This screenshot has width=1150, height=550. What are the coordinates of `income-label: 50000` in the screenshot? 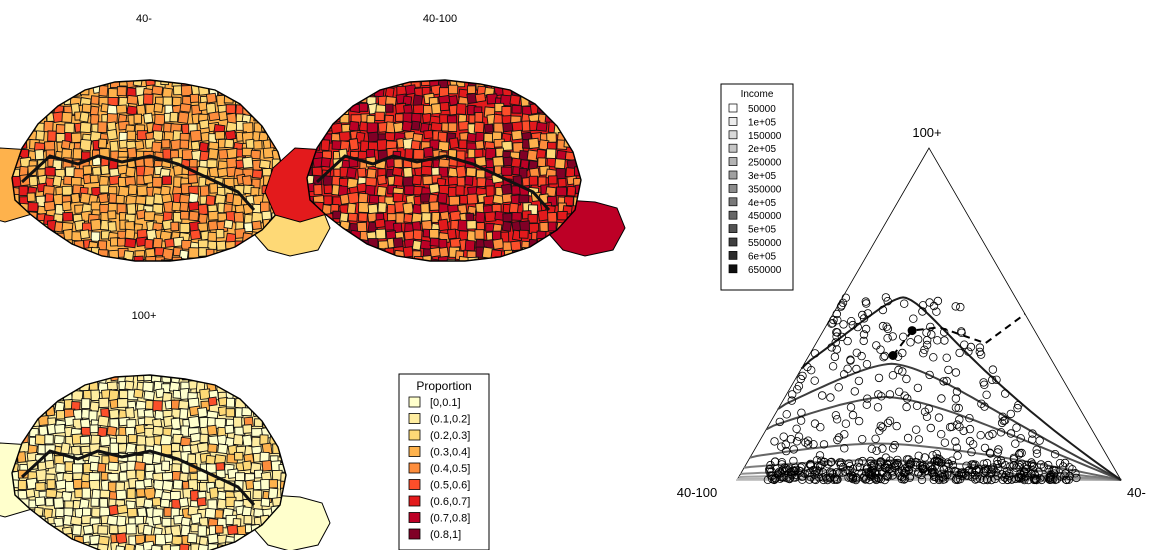 It's located at (762, 109).